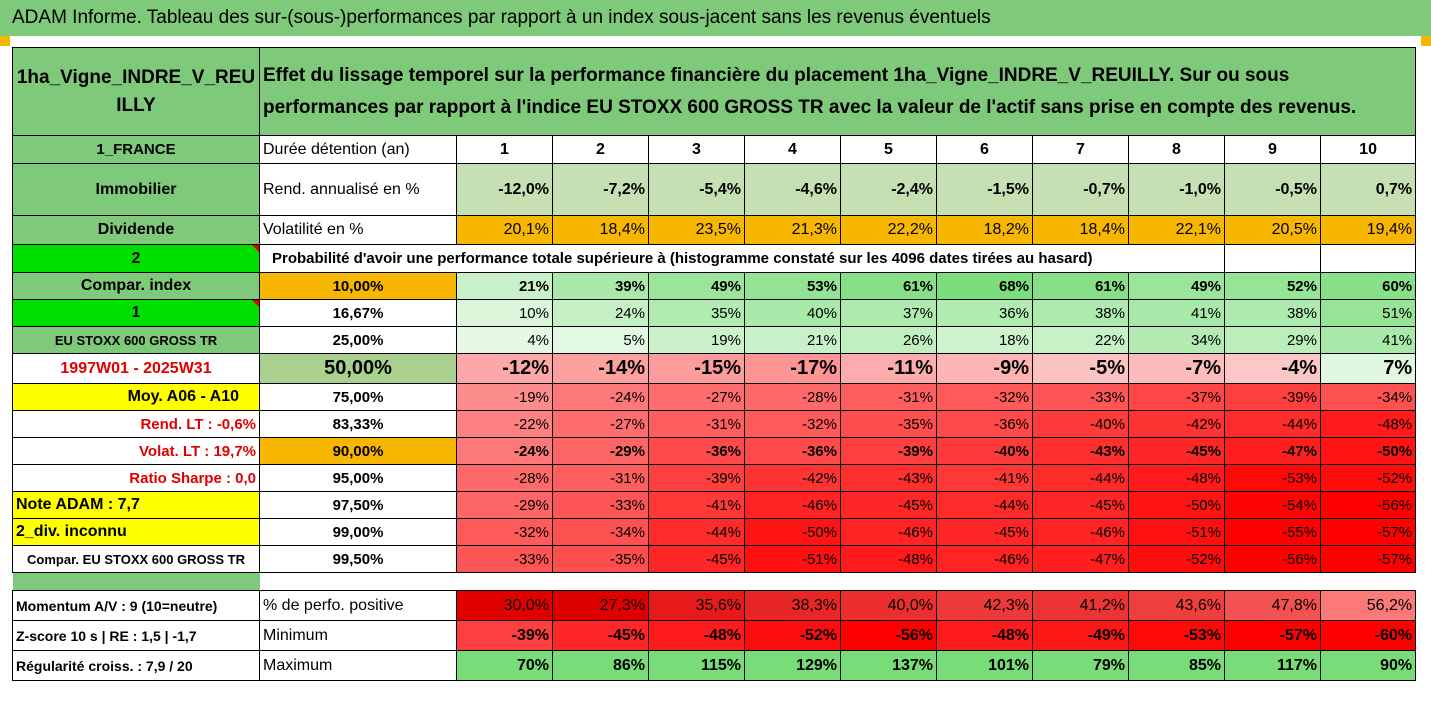 Image resolution: width=1431 pixels, height=718 pixels. I want to click on left-label-sharpe: Ratio Sharpe : 0,0, so click(136, 478).